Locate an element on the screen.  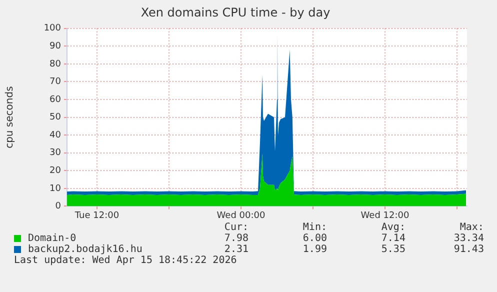
text: Avg: is located at coordinates (393, 227).